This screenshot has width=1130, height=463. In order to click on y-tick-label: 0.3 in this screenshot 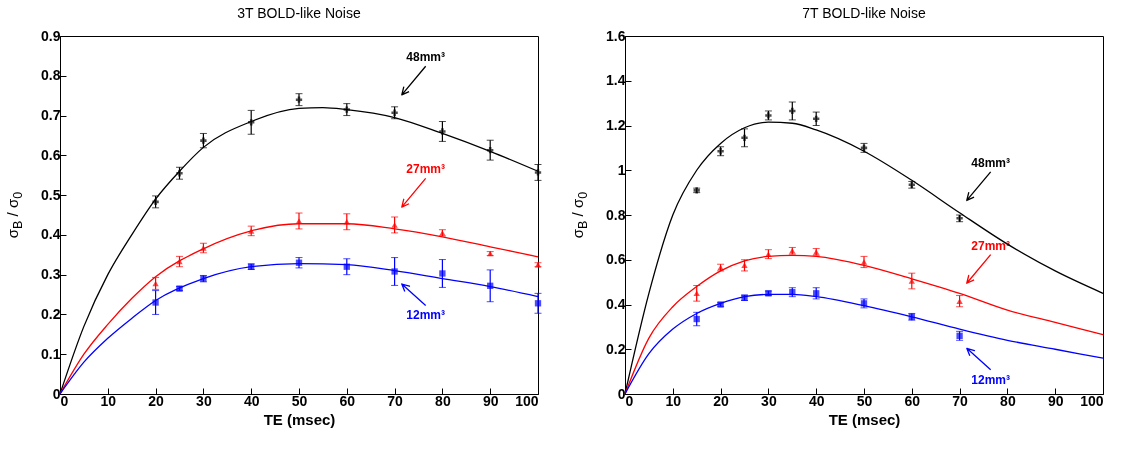, I will do `click(51, 274)`.